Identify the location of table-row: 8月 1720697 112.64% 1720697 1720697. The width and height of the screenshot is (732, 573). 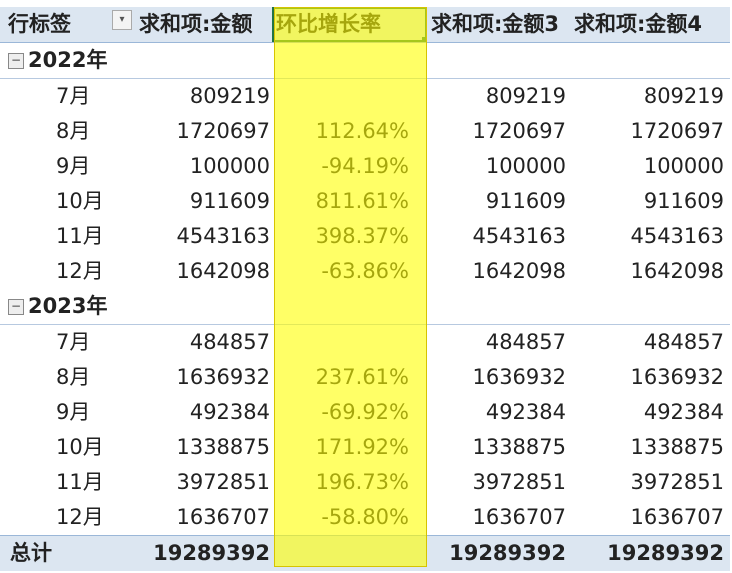
(365, 131).